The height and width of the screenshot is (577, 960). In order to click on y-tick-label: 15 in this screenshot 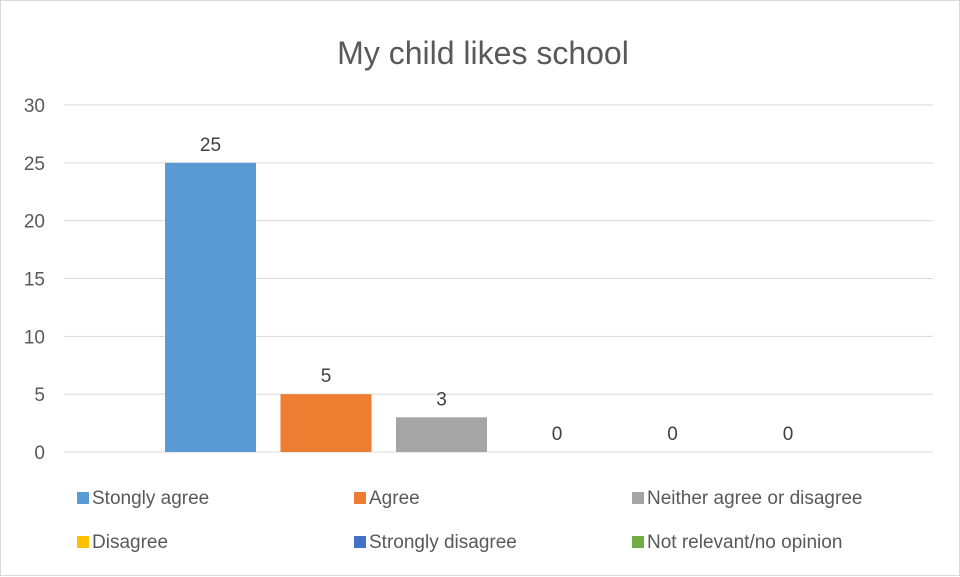, I will do `click(34, 280)`.